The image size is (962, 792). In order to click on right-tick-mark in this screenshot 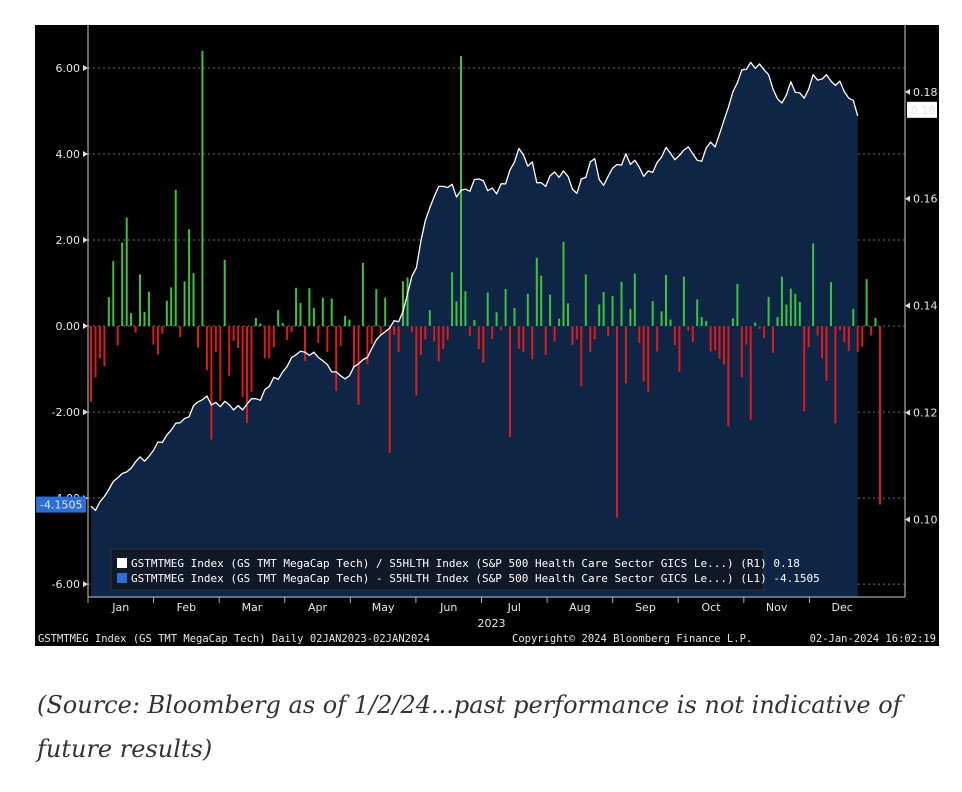, I will do `click(907, 519)`.